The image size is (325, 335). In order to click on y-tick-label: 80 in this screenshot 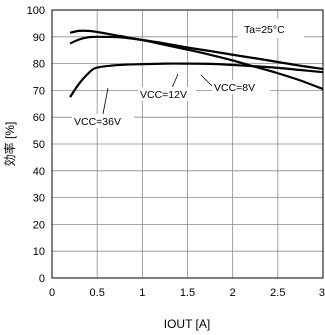, I will do `click(39, 65)`.